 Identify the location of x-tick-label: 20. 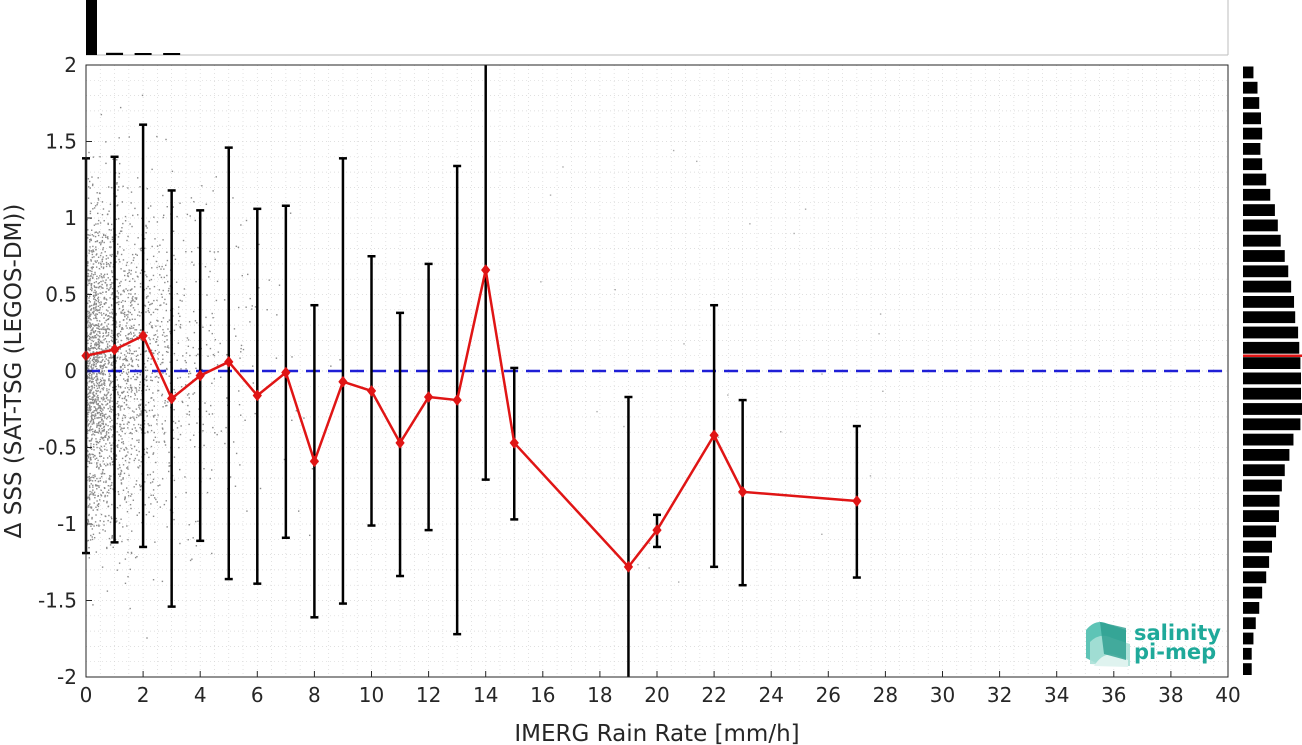
(656, 695).